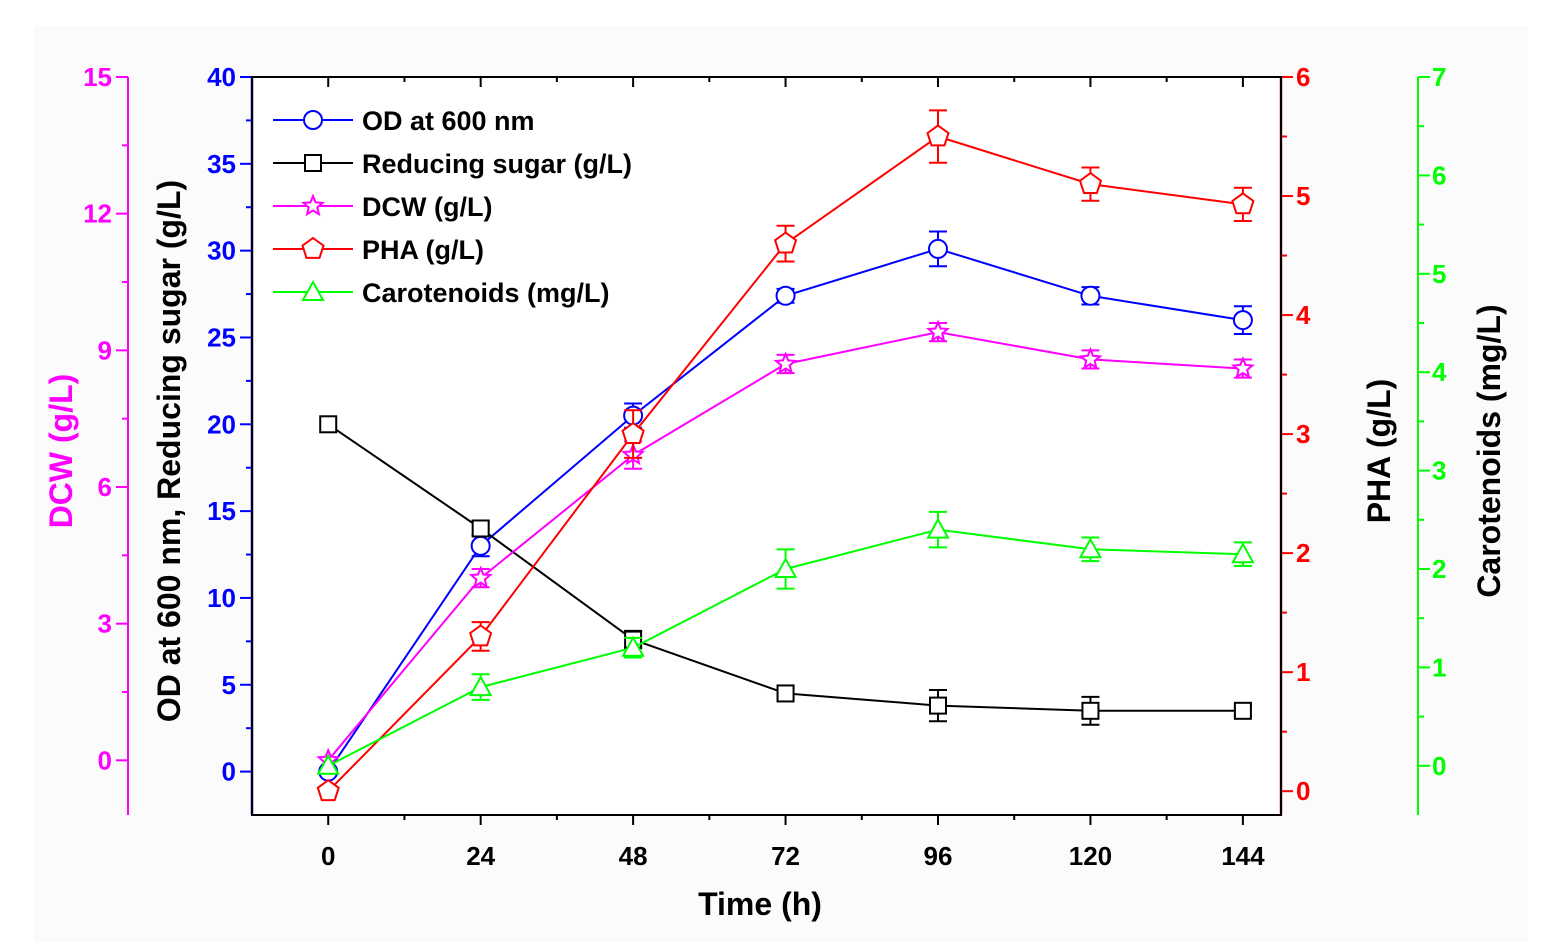 Image resolution: width=1563 pixels, height=947 pixels. What do you see at coordinates (1439, 569) in the screenshot?
I see `car-tick-label: 2` at bounding box center [1439, 569].